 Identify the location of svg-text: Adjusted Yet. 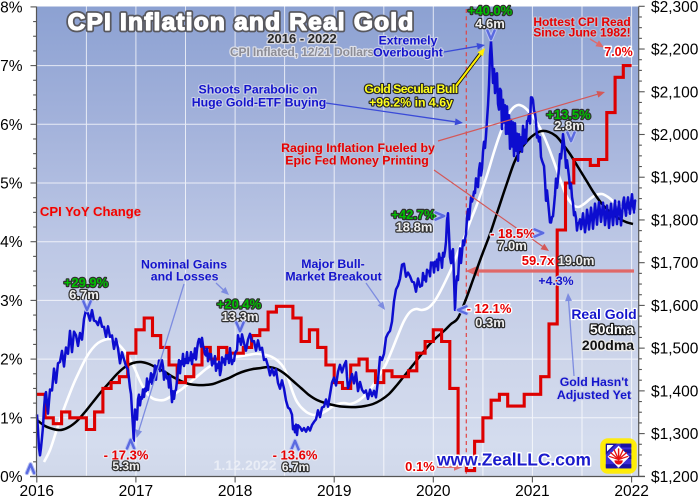
(594, 395).